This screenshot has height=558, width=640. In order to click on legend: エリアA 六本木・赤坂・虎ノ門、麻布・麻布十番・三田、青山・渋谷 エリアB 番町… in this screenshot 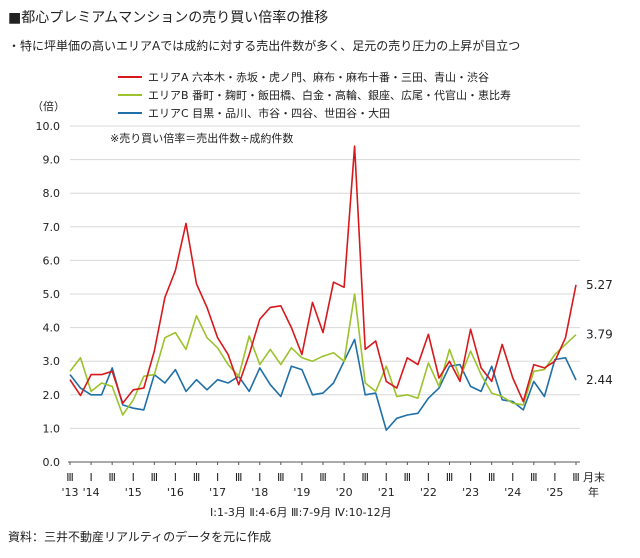, I will do `click(314, 95)`.